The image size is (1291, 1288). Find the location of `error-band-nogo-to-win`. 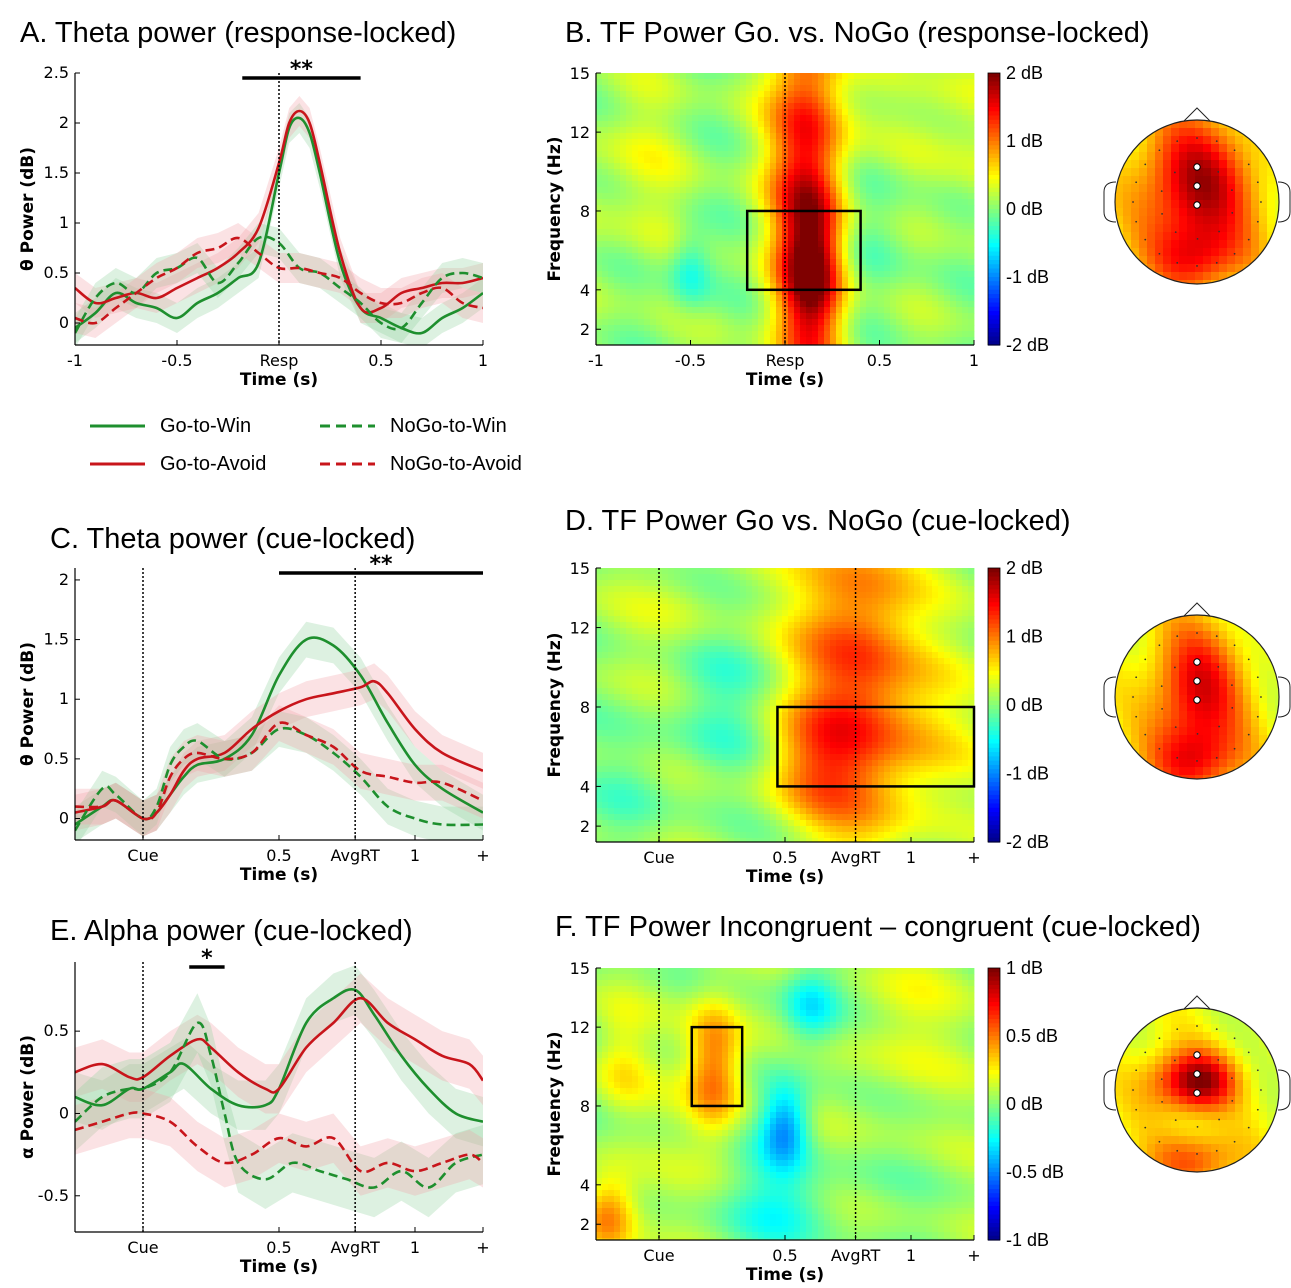

error-band-nogo-to-win is located at coordinates (279, 1105).